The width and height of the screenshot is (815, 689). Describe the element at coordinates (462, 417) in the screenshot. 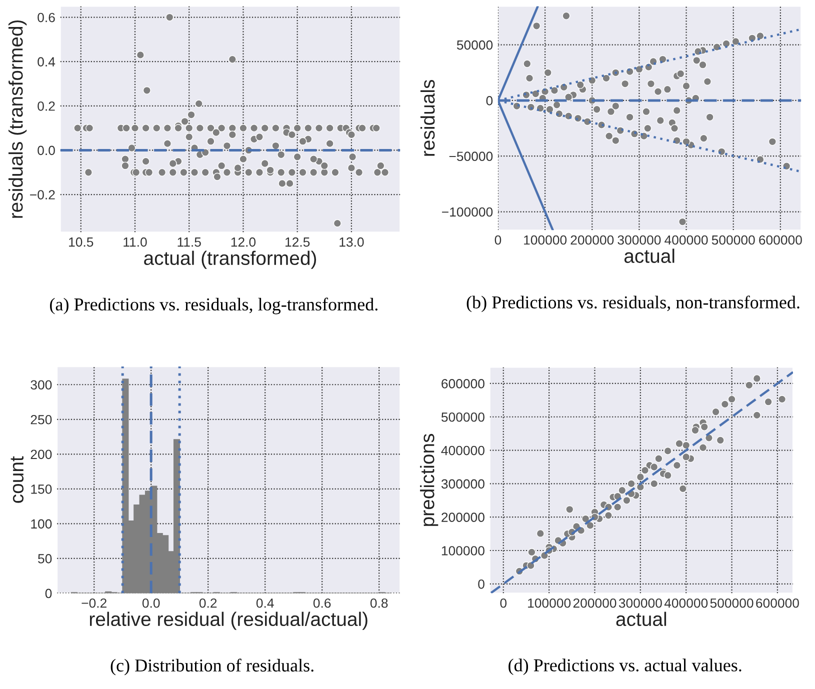

I see `y-tick-label: 500000` at that location.